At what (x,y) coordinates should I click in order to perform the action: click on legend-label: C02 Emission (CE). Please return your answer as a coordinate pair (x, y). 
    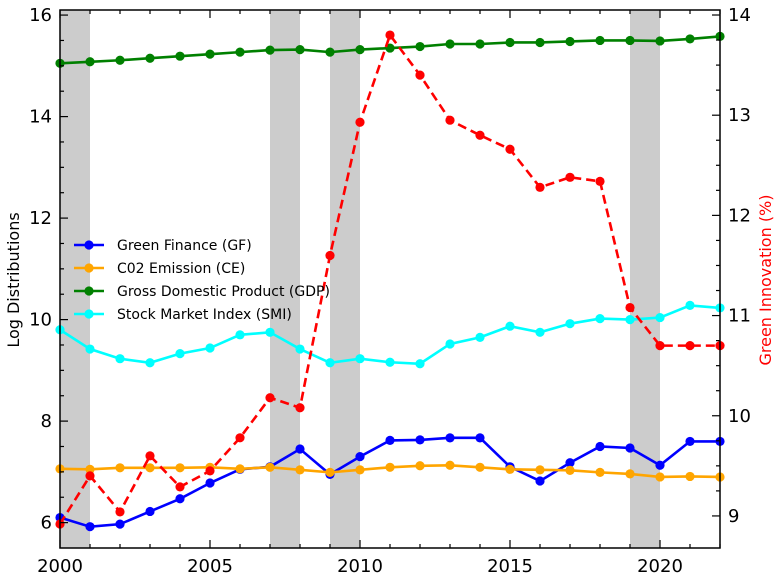
    Looking at the image, I should click on (181, 269).